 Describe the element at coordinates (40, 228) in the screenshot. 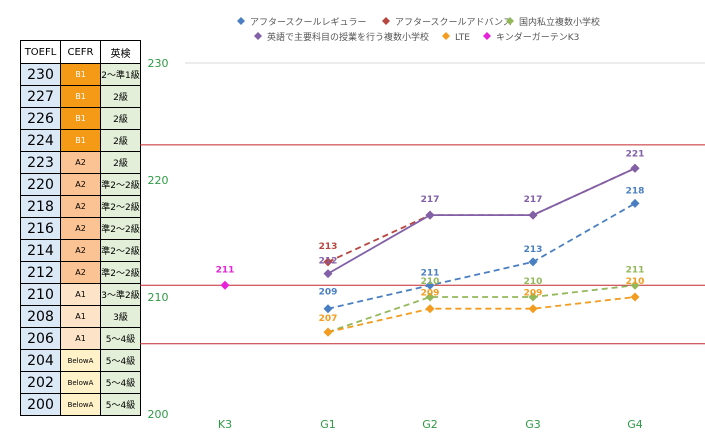

I see `toefl-score-cell: 216` at that location.